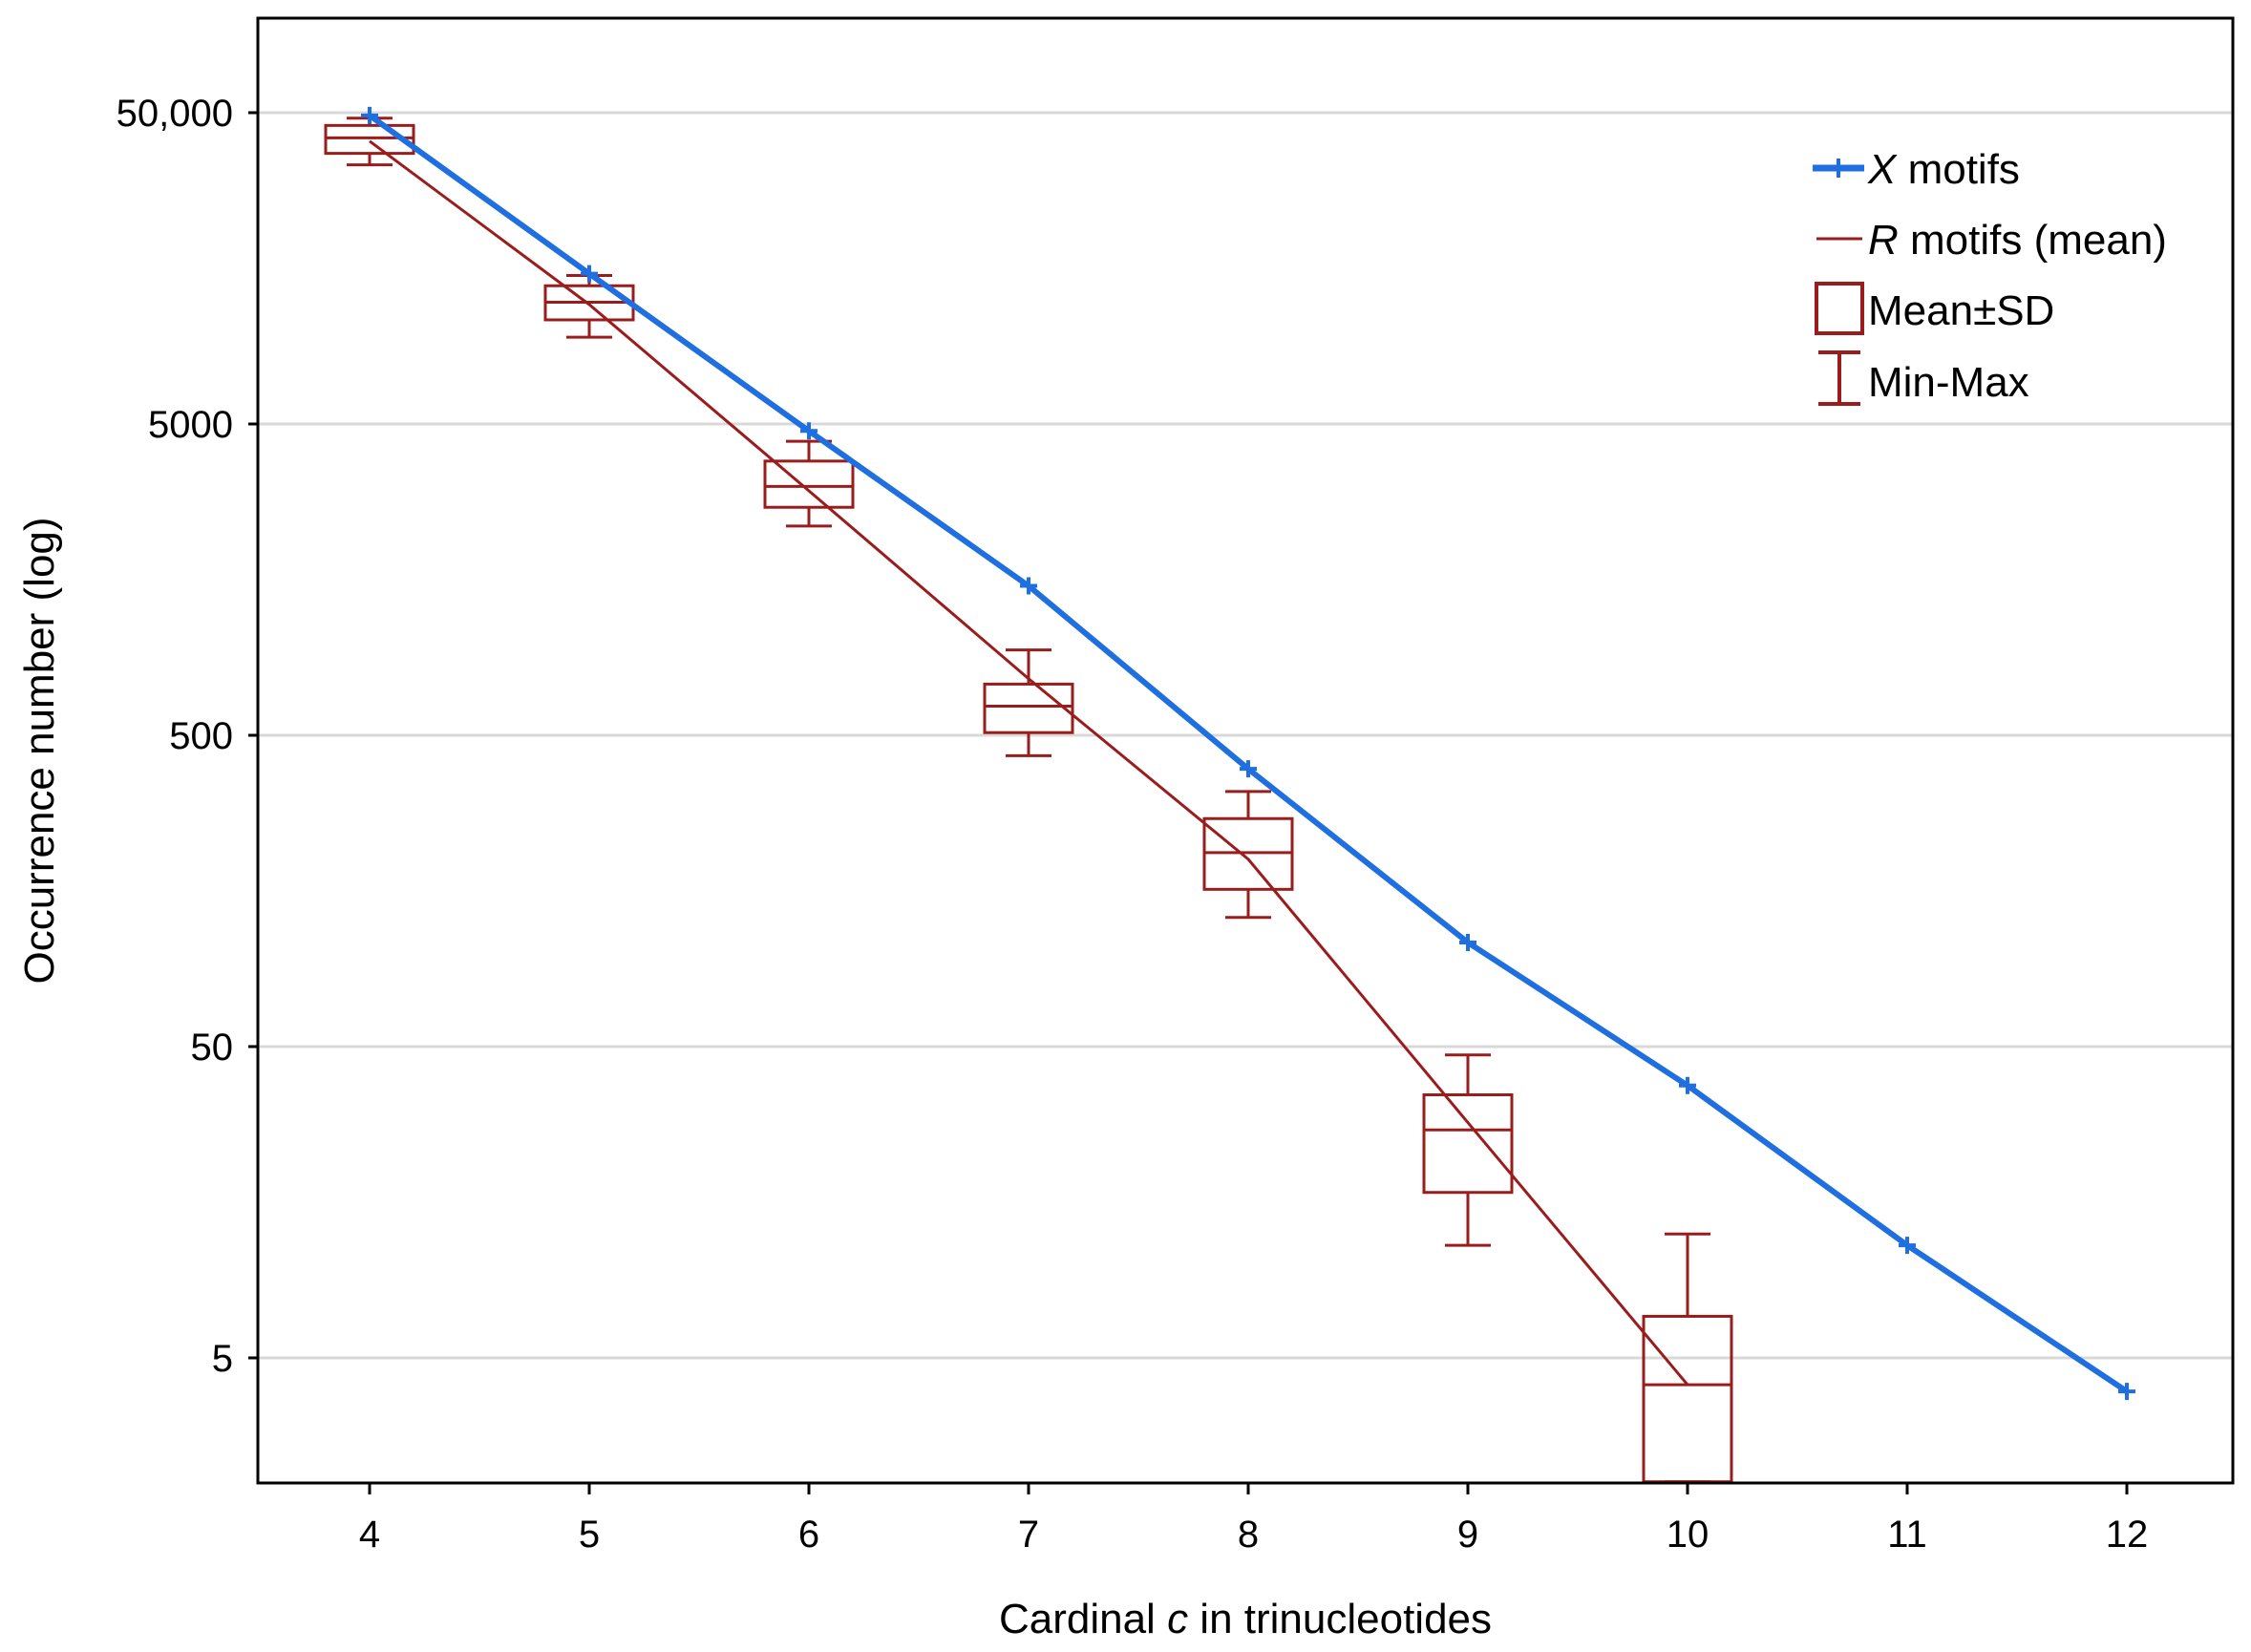 The image size is (2251, 1652). I want to click on legend-item-mean-sd: Mean±SD, so click(1934, 308).